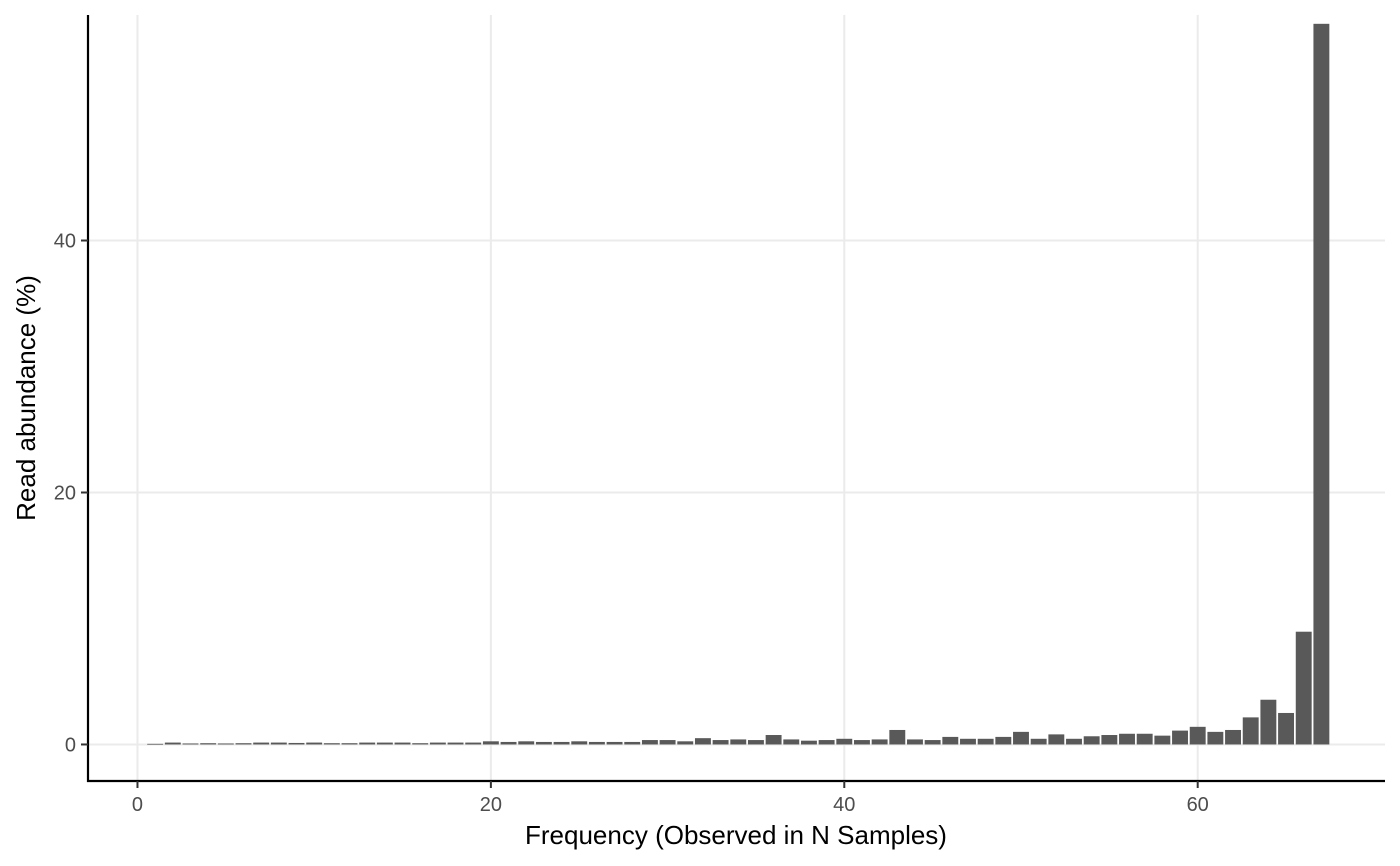  What do you see at coordinates (1198, 805) in the screenshot?
I see `x-tick-label: 60` at bounding box center [1198, 805].